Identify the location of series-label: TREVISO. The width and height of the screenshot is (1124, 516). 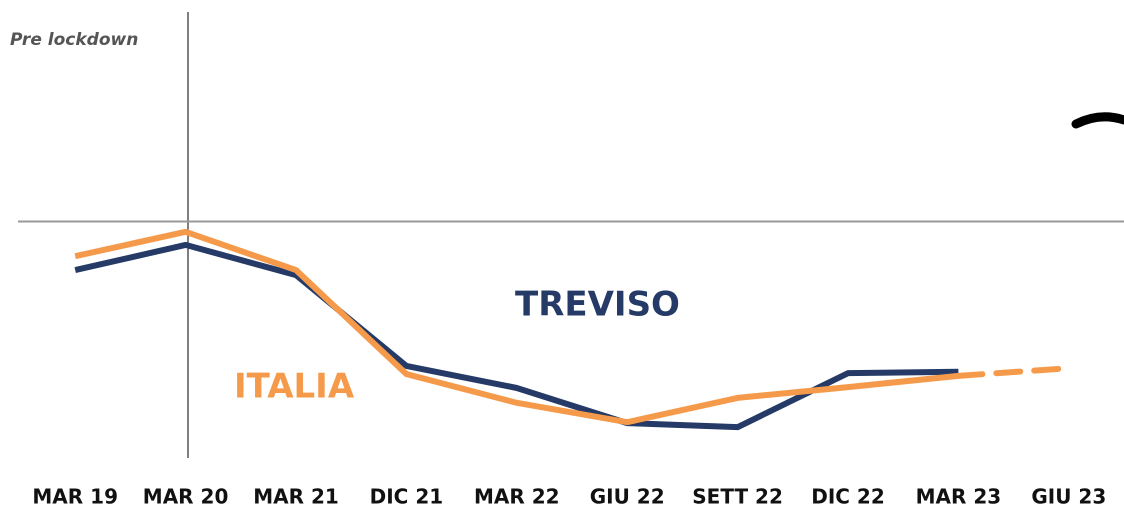
(597, 305).